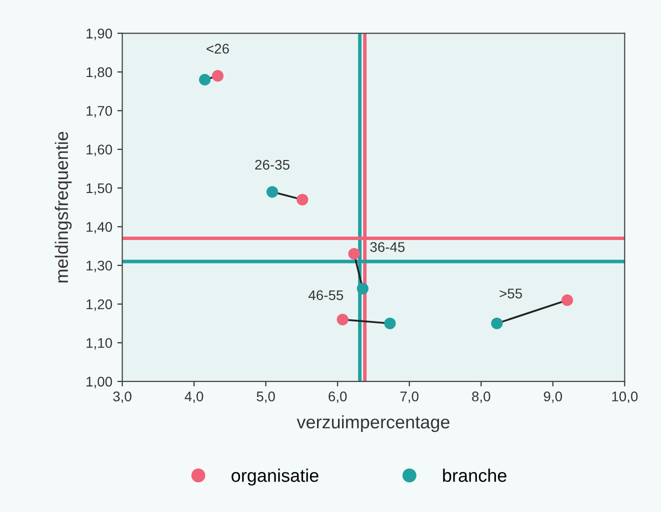 Image resolution: width=661 pixels, height=512 pixels. What do you see at coordinates (99, 382) in the screenshot?
I see `y-tick-label: 1,00` at bounding box center [99, 382].